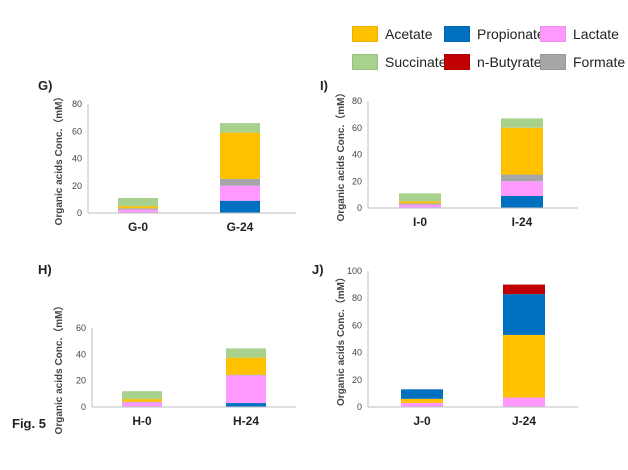 This screenshot has width=628, height=470. Describe the element at coordinates (246, 405) in the screenshot. I see `bar-h-h-24-propionate` at that location.